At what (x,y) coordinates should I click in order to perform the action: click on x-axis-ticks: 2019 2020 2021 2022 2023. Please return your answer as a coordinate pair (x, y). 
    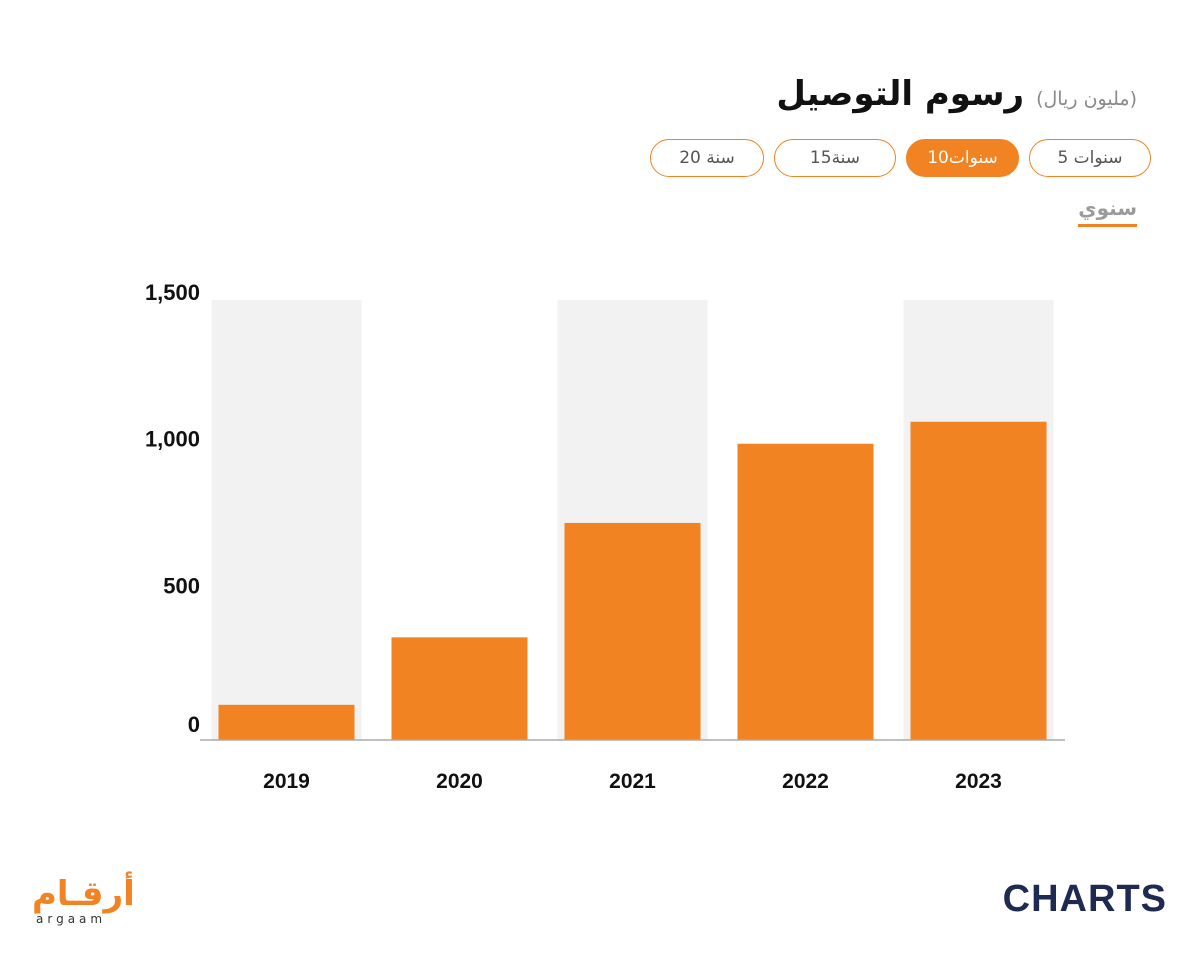
    Looking at the image, I should click on (632, 781).